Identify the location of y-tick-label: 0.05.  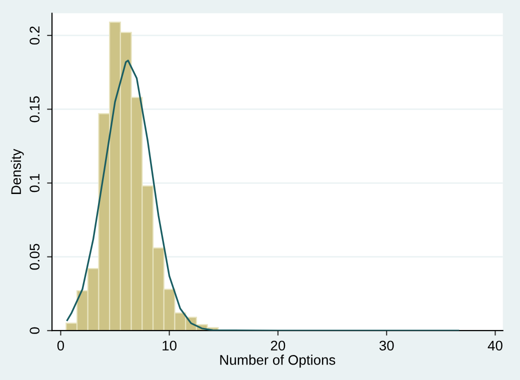
(35, 257).